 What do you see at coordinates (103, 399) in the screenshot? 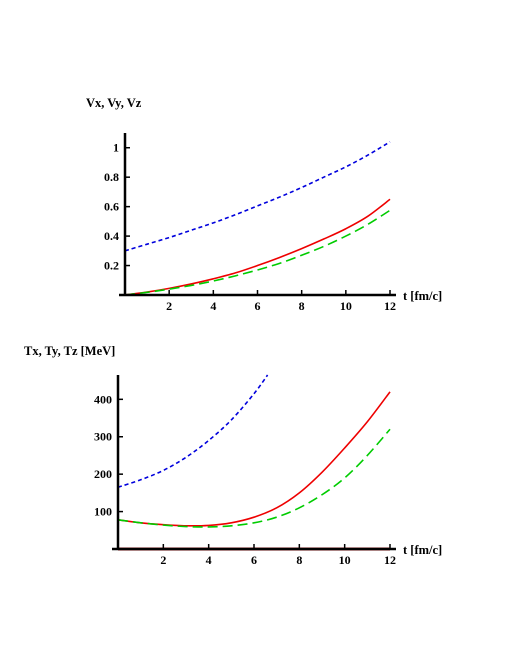
I see `temperature-y-tick-label: 400` at bounding box center [103, 399].